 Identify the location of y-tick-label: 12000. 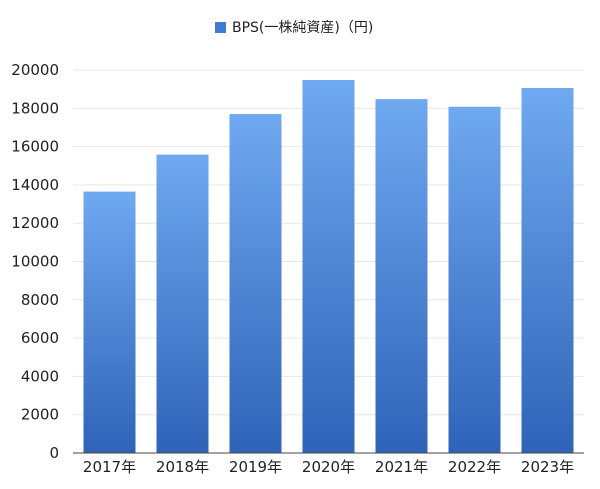
(35, 223).